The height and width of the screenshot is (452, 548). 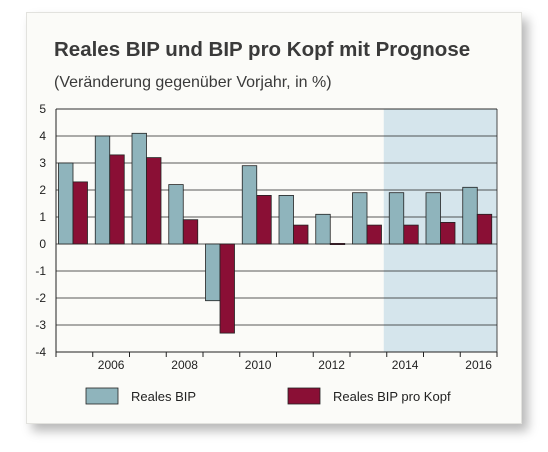 What do you see at coordinates (392, 396) in the screenshot?
I see `legend-label: Reales BIP pro Kopf` at bounding box center [392, 396].